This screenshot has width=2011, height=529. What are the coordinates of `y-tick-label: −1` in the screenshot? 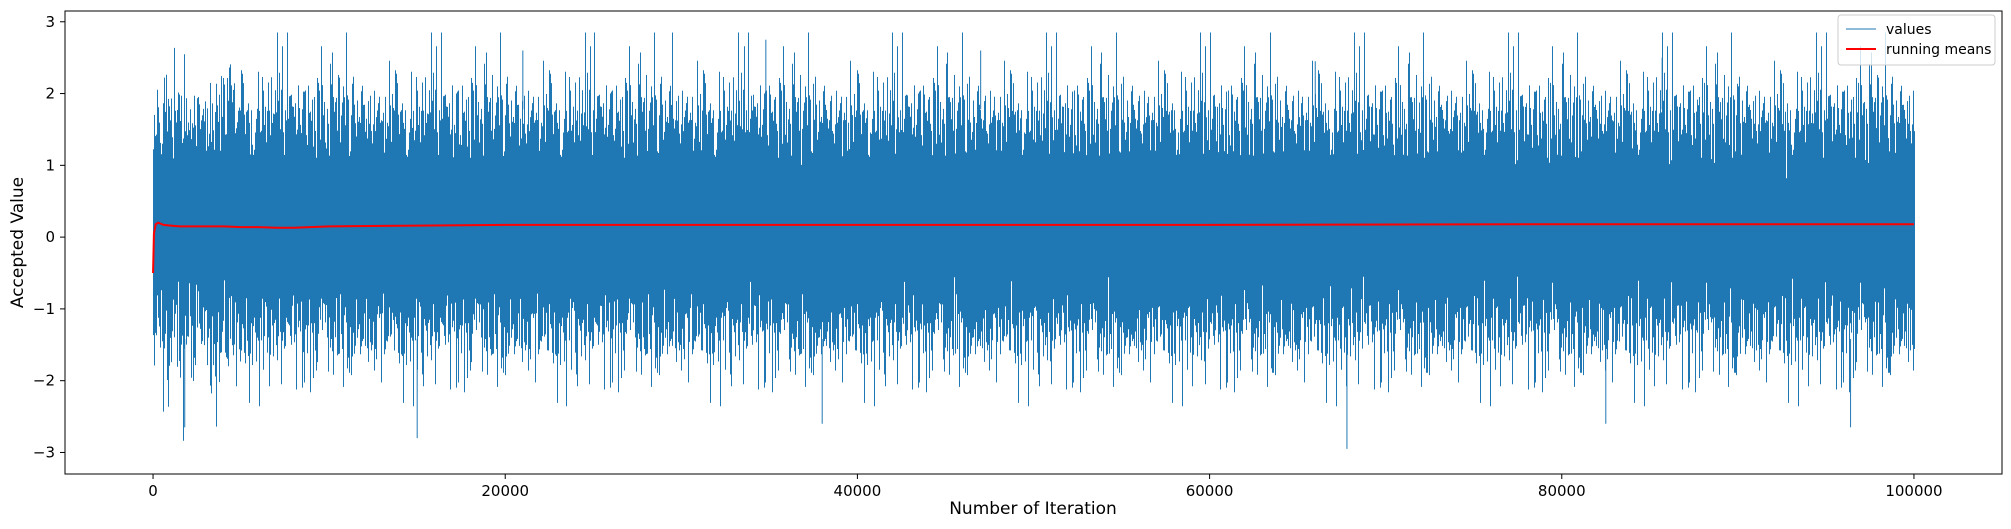 It's located at (44, 309).